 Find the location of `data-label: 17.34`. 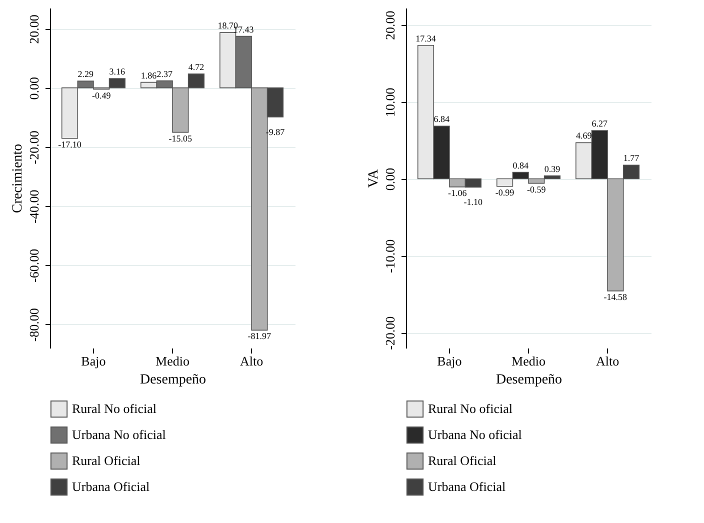

data-label: 17.34 is located at coordinates (426, 38).